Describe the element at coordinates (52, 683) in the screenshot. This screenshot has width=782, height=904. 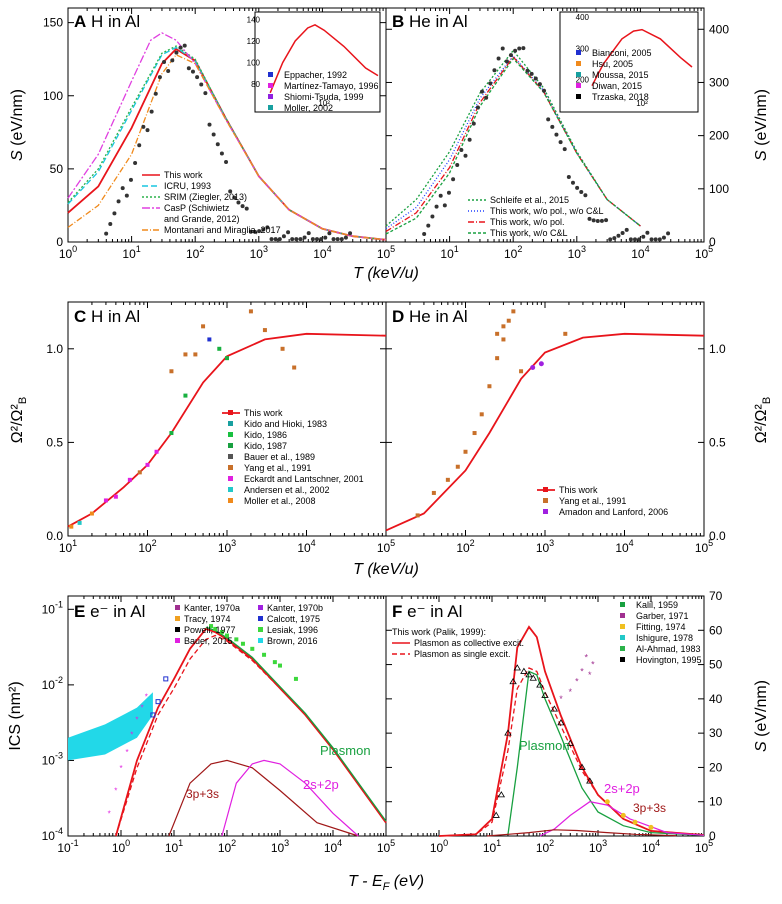
I see `y-tick-label: 10⁻²` at that location.